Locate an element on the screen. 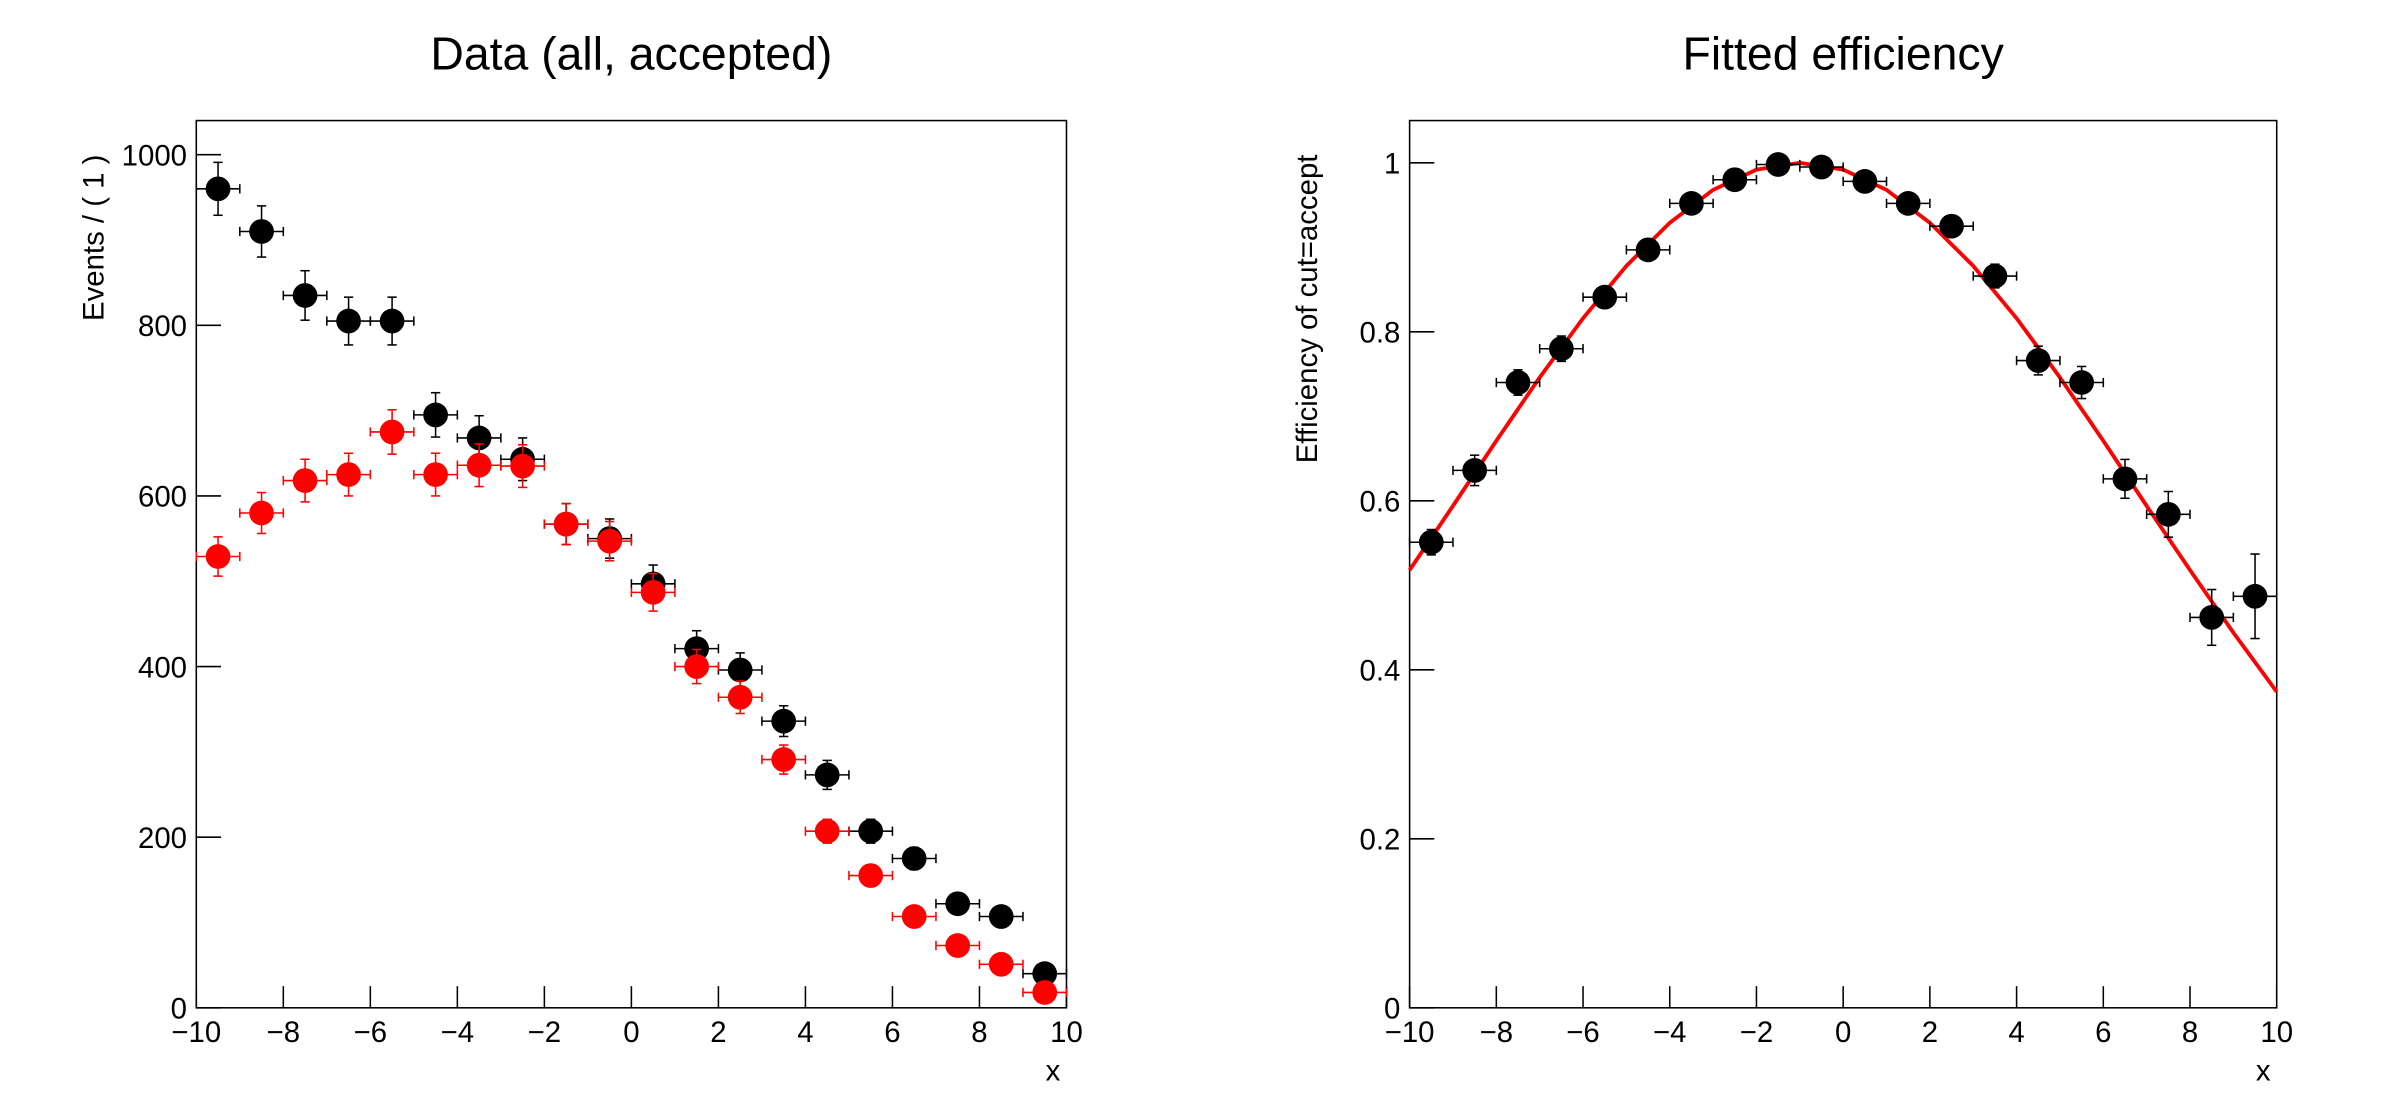 The width and height of the screenshot is (2388, 1116). y-tick-label: 0.8 is located at coordinates (1380, 333).